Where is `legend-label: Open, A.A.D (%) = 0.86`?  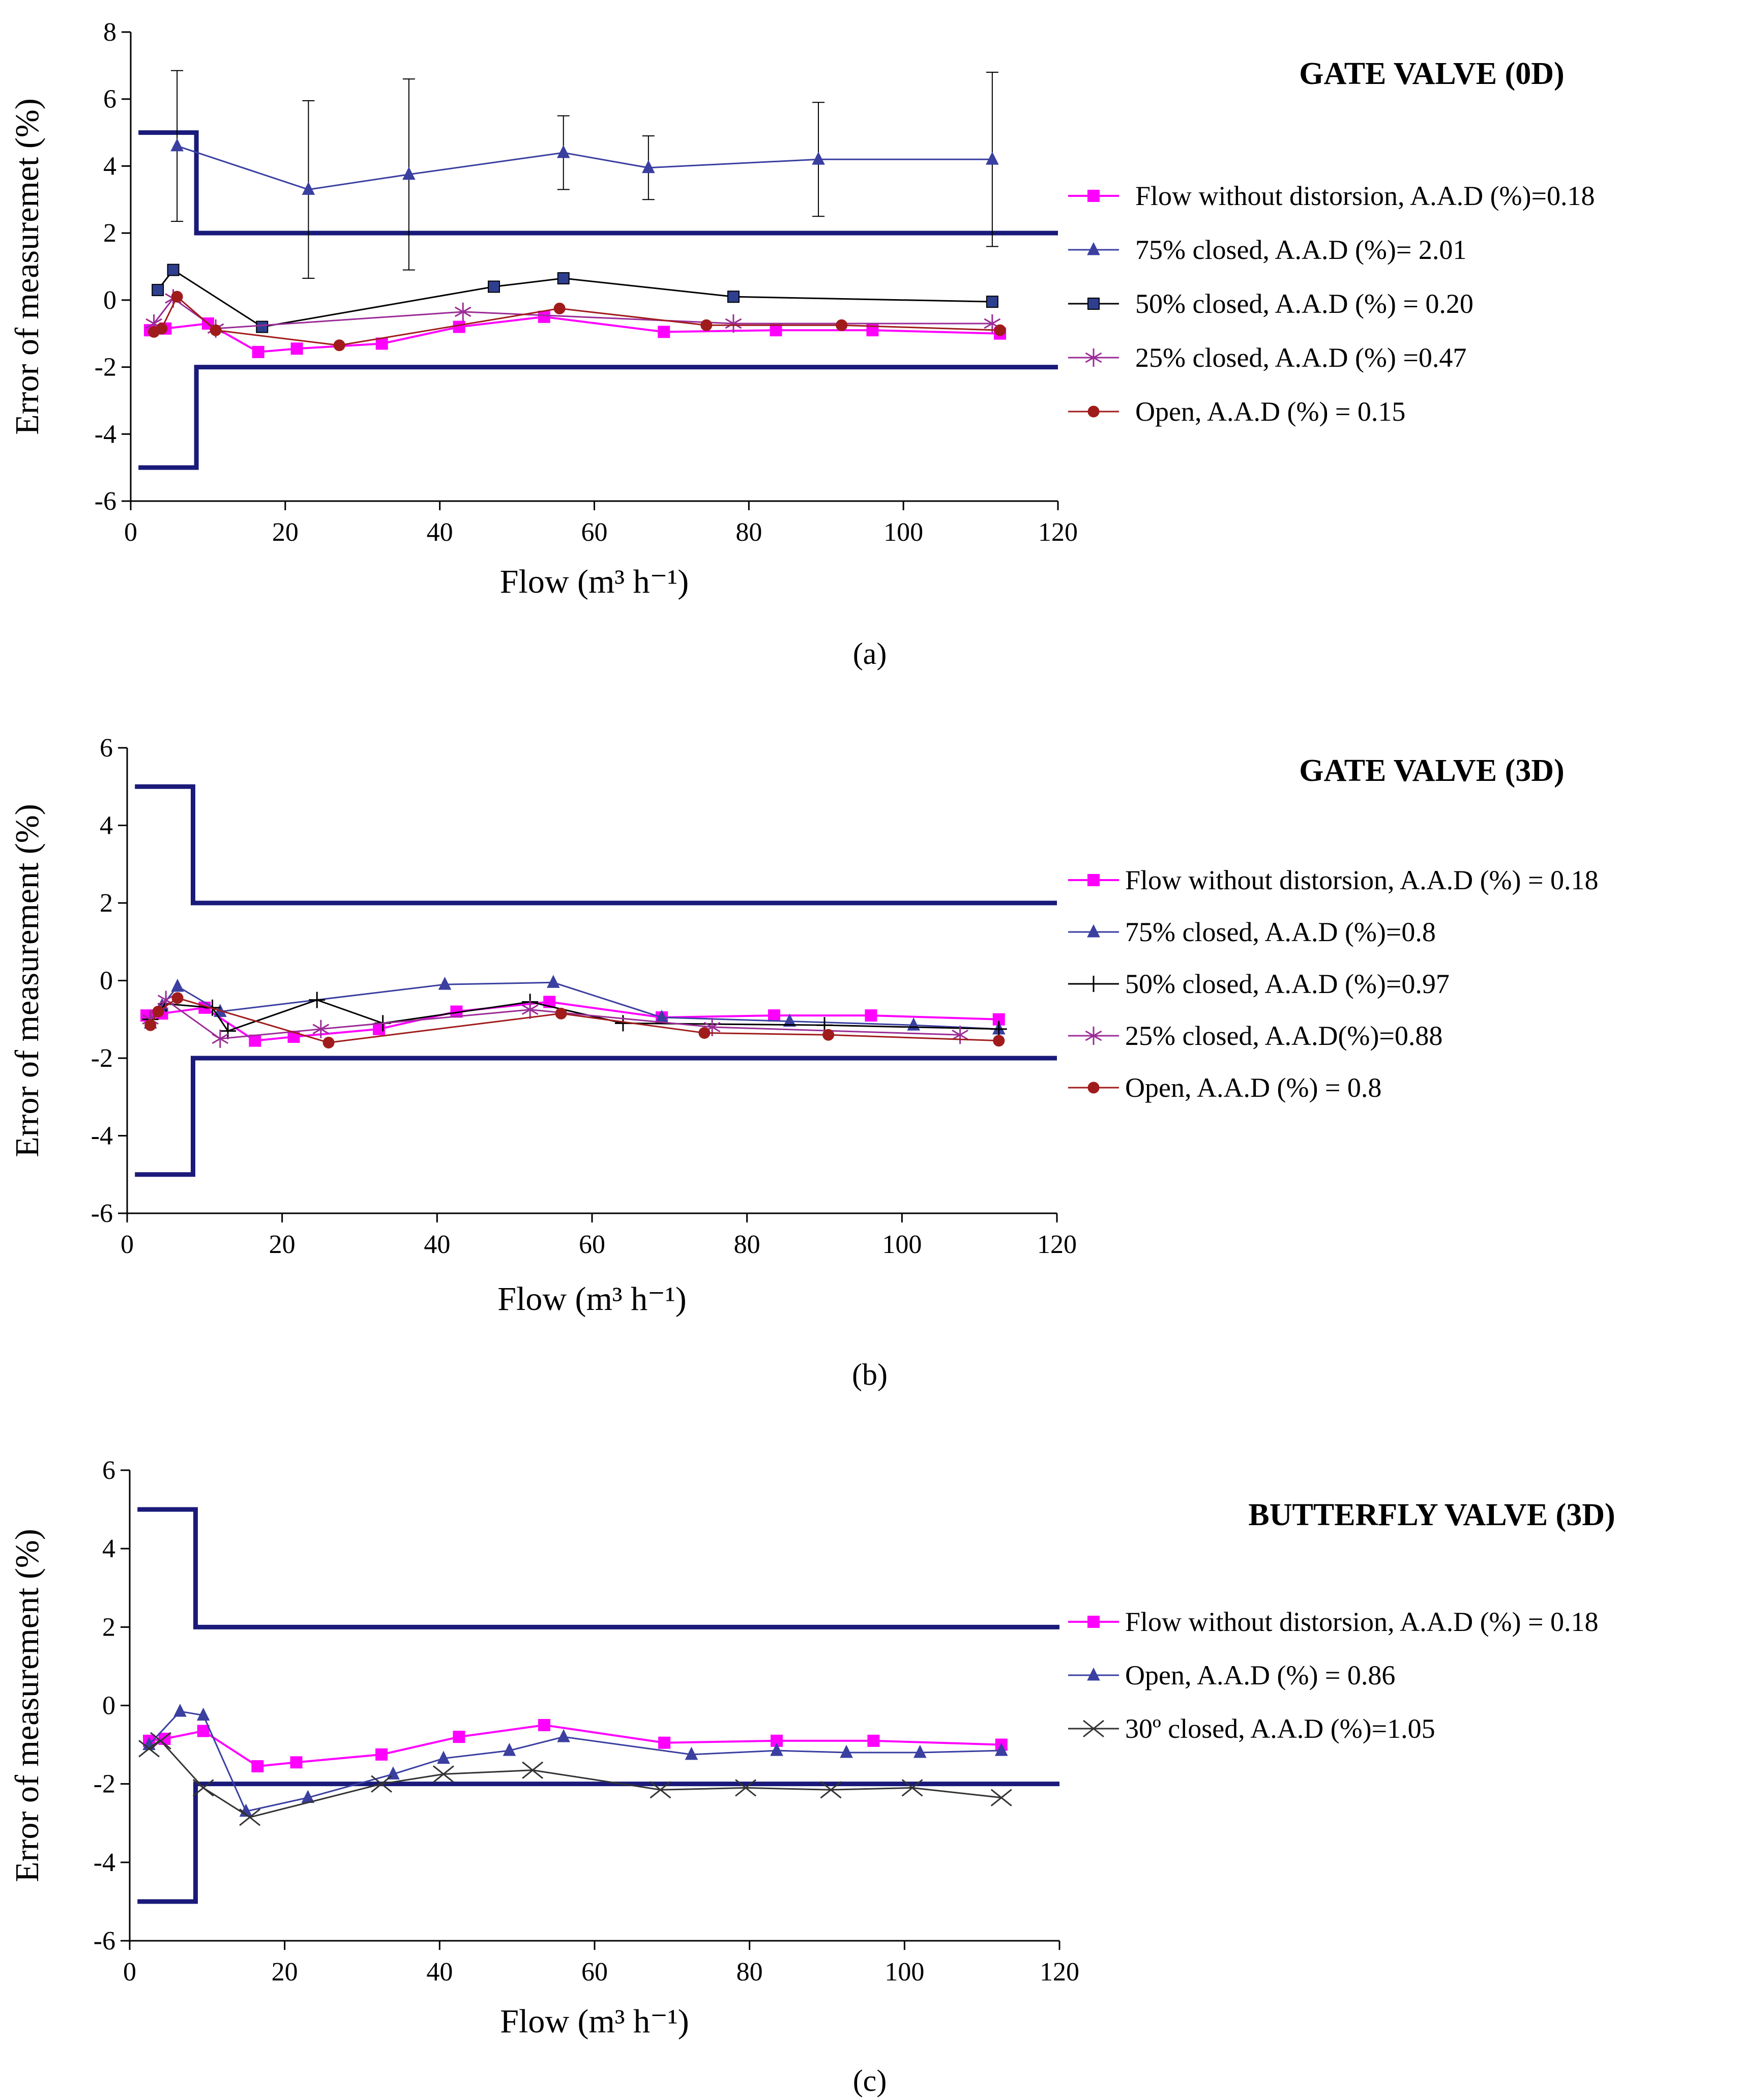
legend-label: Open, A.A.D (%) = 0.86 is located at coordinates (1260, 1675).